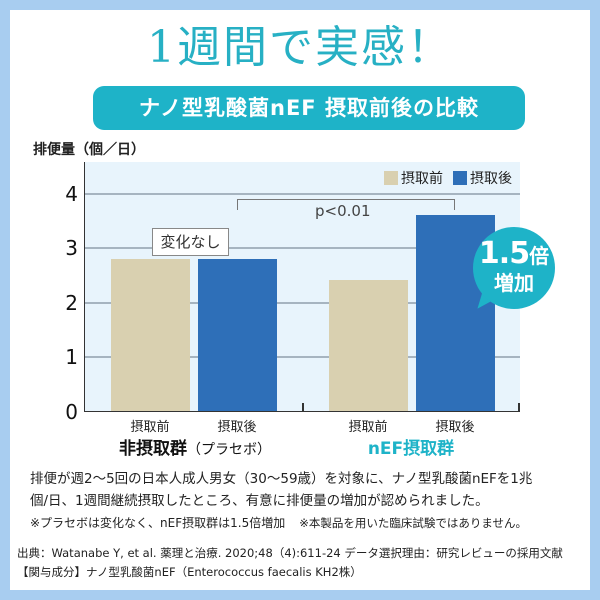  What do you see at coordinates (150, 427) in the screenshot?
I see `x-label-placebo-before: 摂取前` at bounding box center [150, 427].